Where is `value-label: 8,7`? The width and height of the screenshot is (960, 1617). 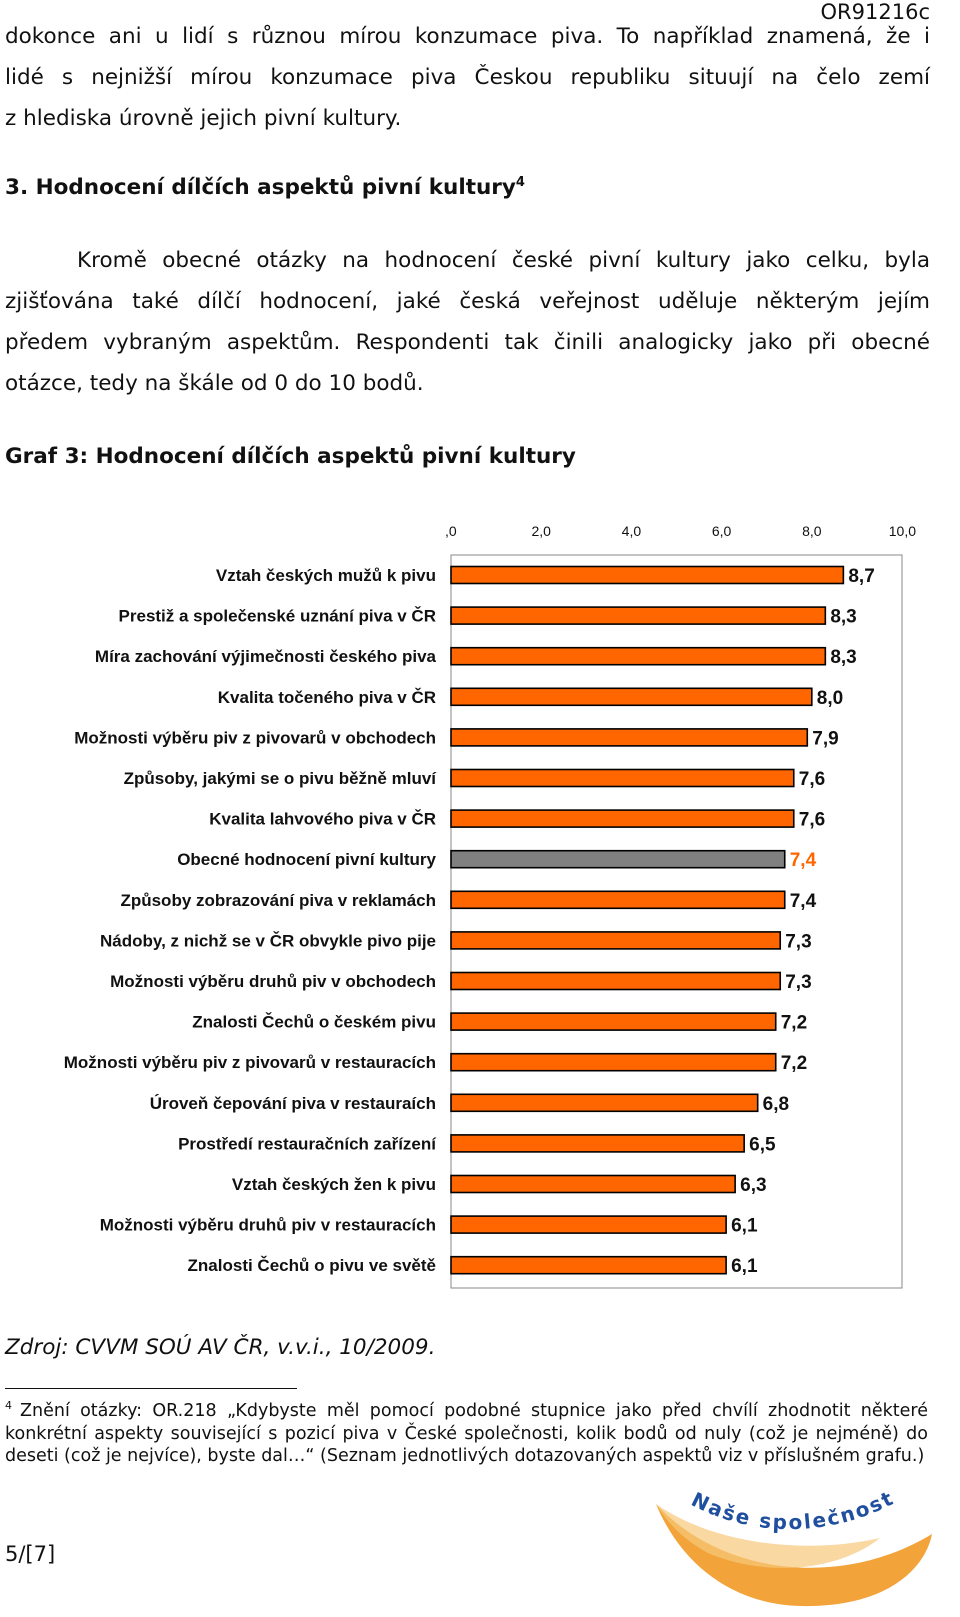 value-label: 8,7 is located at coordinates (861, 576).